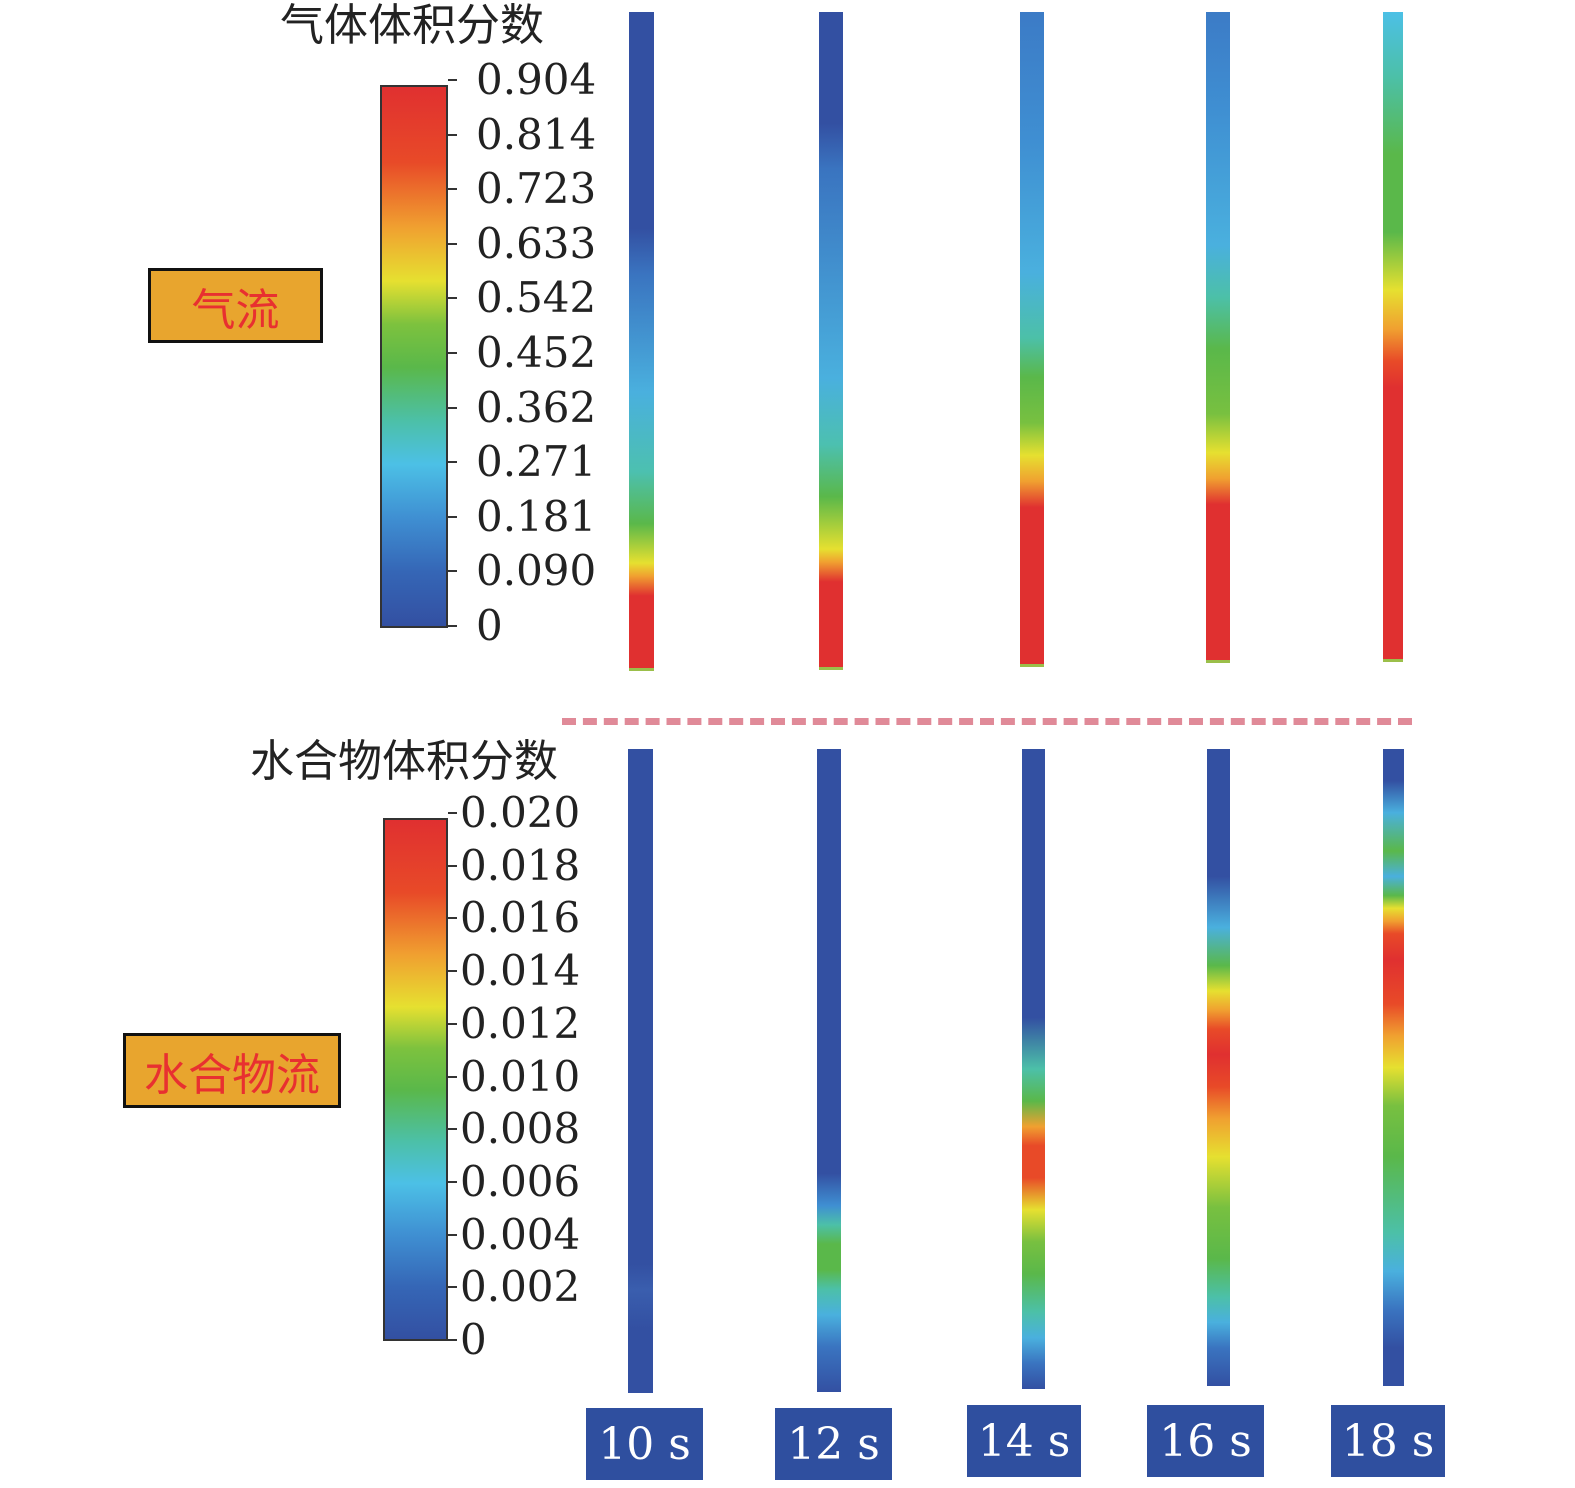 Image resolution: width=1575 pixels, height=1488 pixels. What do you see at coordinates (520, 1234) in the screenshot?
I see `hydrate-tick-label: 0.004` at bounding box center [520, 1234].